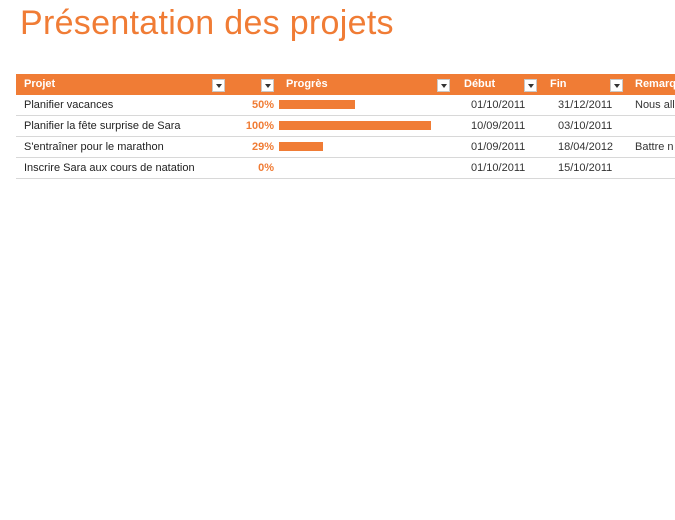  I want to click on cell-remarque: Nous all, so click(655, 105).